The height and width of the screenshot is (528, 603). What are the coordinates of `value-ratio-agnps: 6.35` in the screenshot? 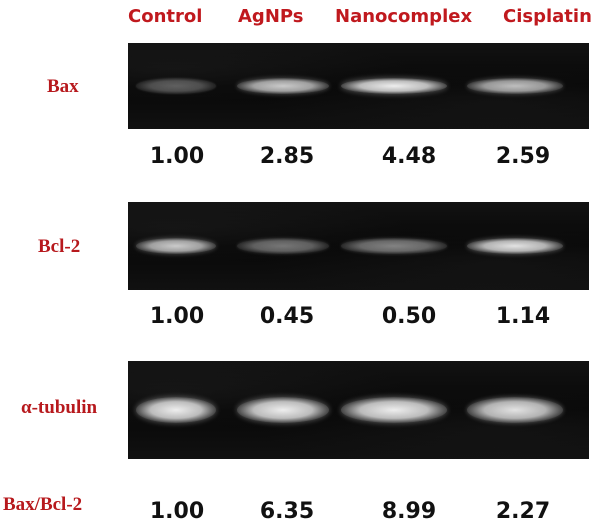 It's located at (287, 511).